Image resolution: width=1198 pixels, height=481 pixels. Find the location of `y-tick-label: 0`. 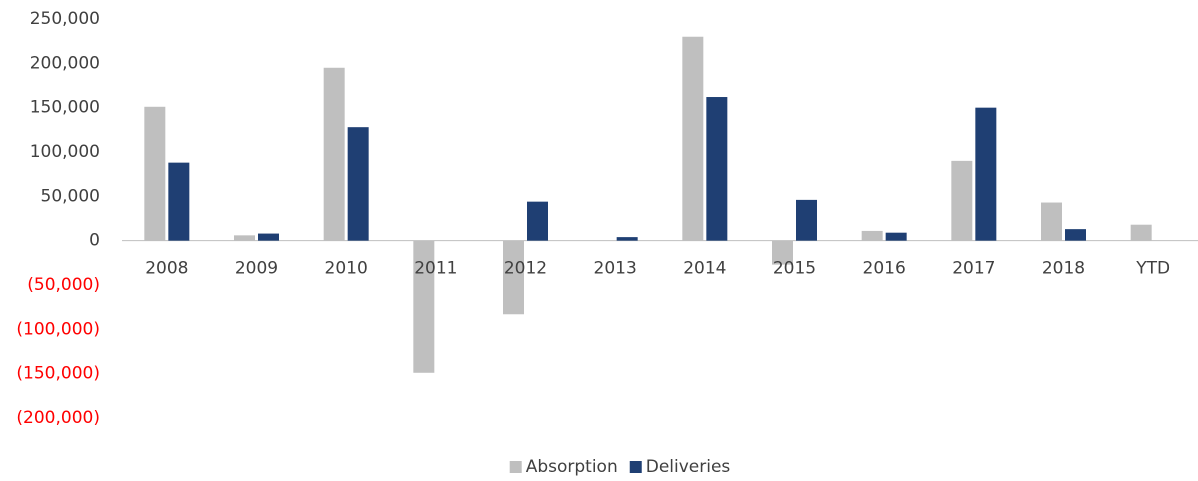

y-tick-label: 0 is located at coordinates (94, 241).